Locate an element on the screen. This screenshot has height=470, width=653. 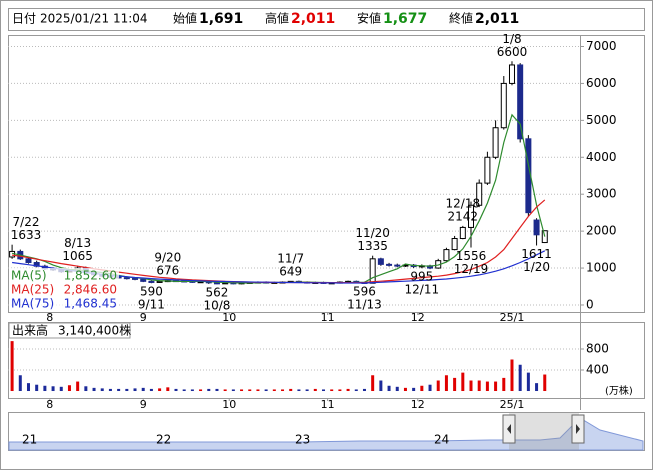
annotation-price: 676 is located at coordinates (167, 271).